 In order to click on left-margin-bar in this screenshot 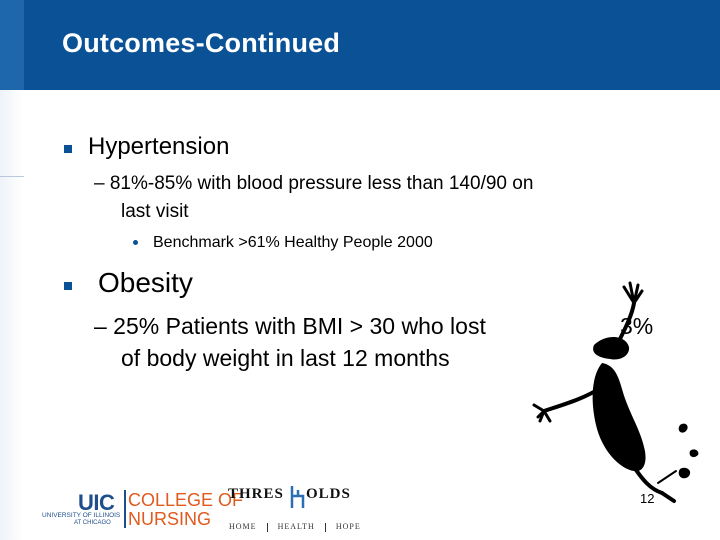, I will do `click(12, 315)`.